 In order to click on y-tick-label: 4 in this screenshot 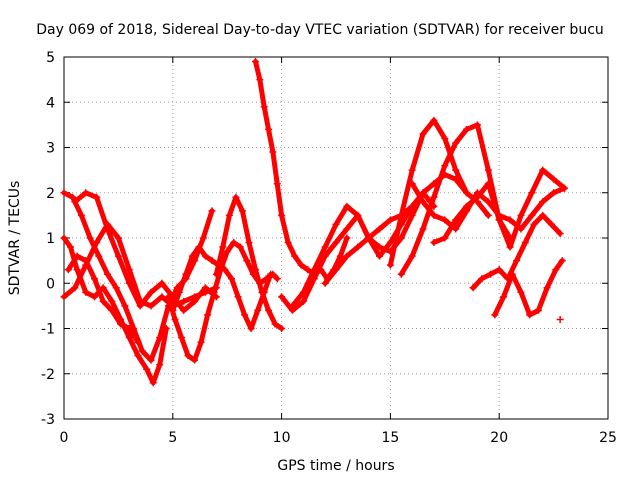, I will do `click(50, 103)`.